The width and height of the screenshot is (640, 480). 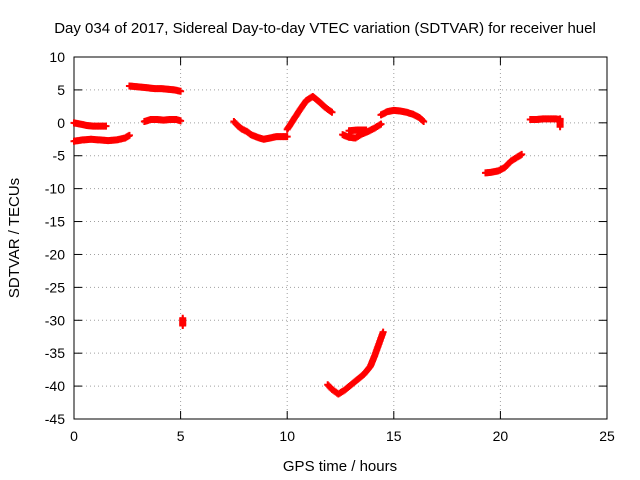 I want to click on y-tick-label: -5, so click(x=59, y=156).